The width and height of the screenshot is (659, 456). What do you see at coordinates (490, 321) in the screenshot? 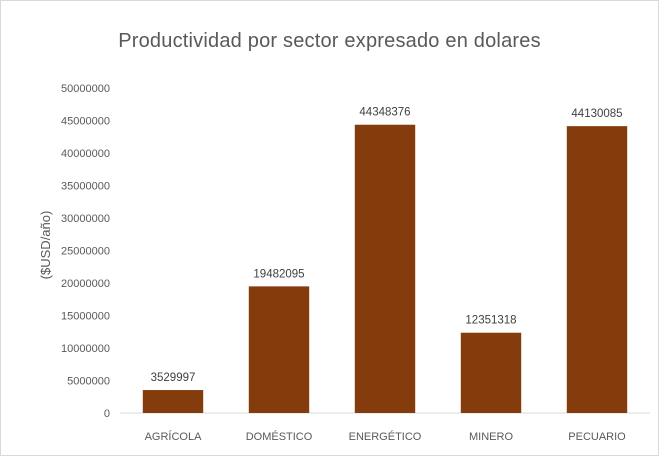
I see `data-label: 12351318` at bounding box center [490, 321].